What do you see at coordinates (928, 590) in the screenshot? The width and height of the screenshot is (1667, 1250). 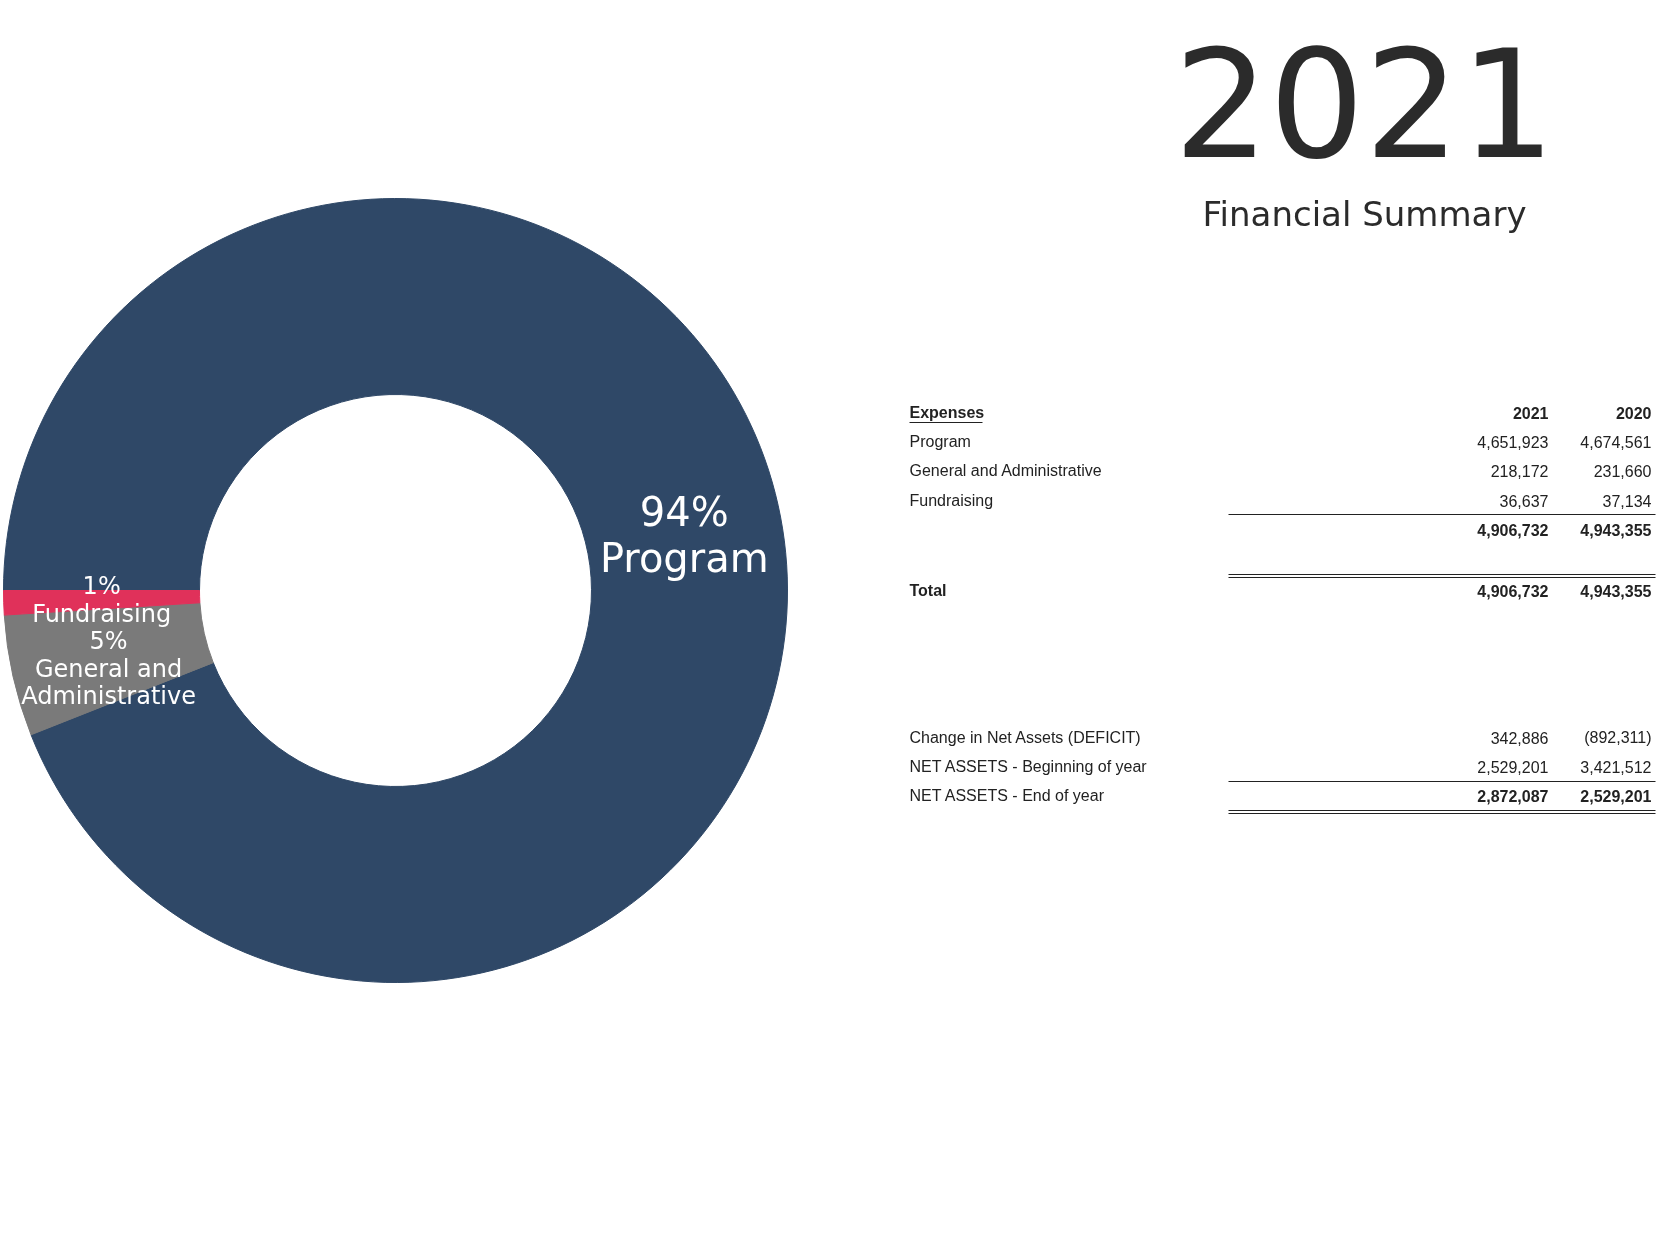 I see `text: Total` at bounding box center [928, 590].